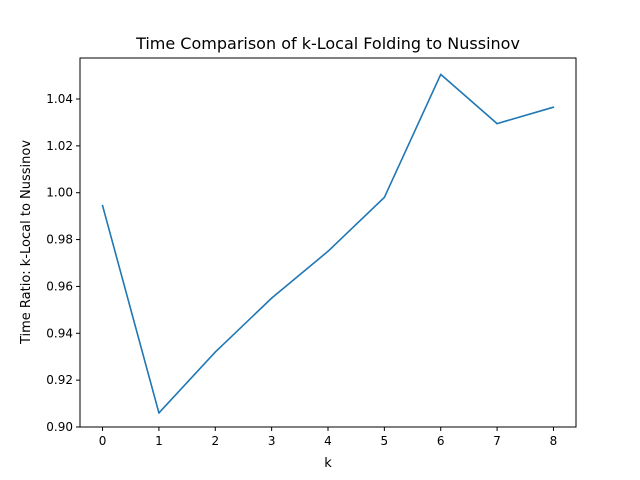 This screenshot has height=480, width=640. What do you see at coordinates (215, 441) in the screenshot?
I see `x-tick-label: 2` at bounding box center [215, 441].